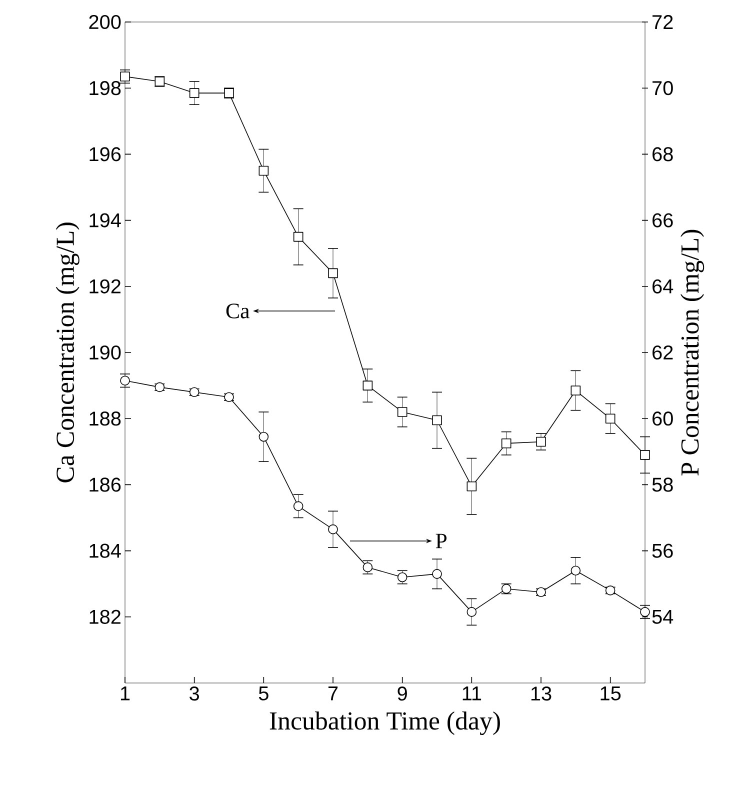 This screenshot has height=789, width=754. Describe the element at coordinates (663, 617) in the screenshot. I see `y2-tick-label: 54` at that location.